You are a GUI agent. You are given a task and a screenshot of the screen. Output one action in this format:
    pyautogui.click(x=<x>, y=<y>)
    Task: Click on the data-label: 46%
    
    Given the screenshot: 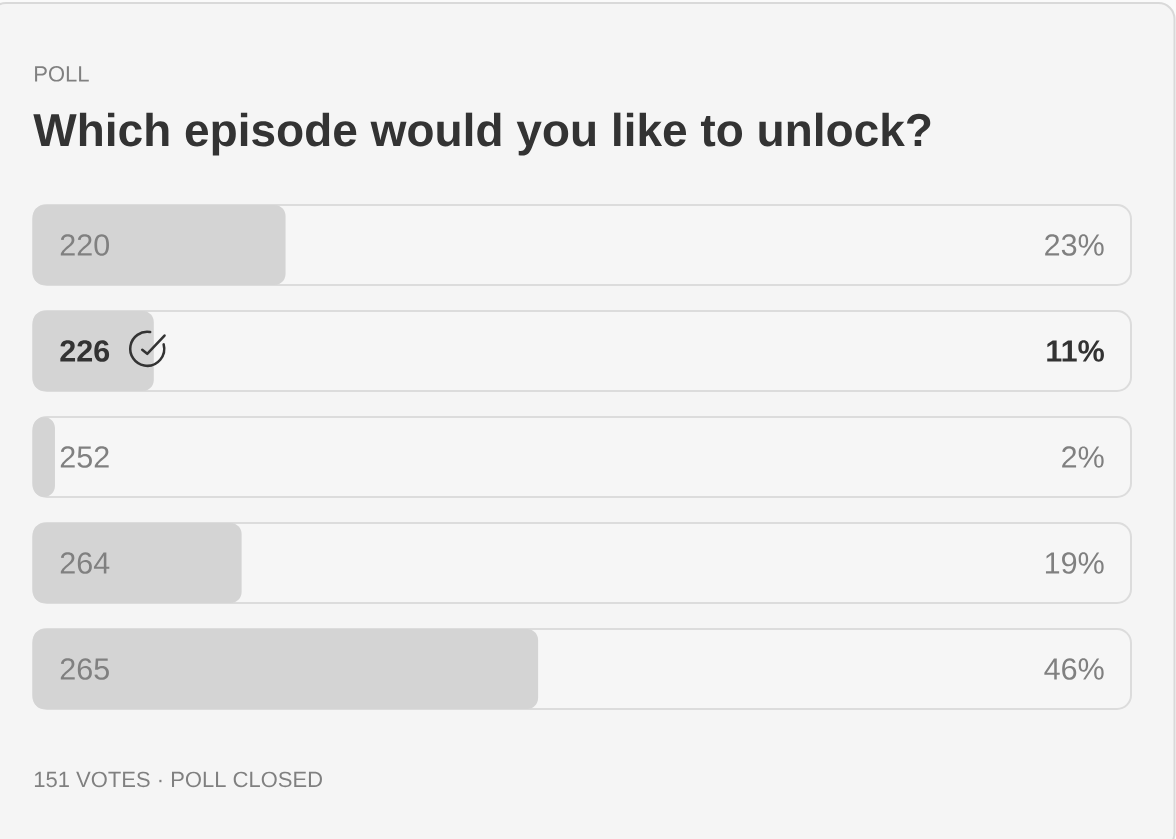 What is the action you would take?
    pyautogui.click(x=1074, y=669)
    